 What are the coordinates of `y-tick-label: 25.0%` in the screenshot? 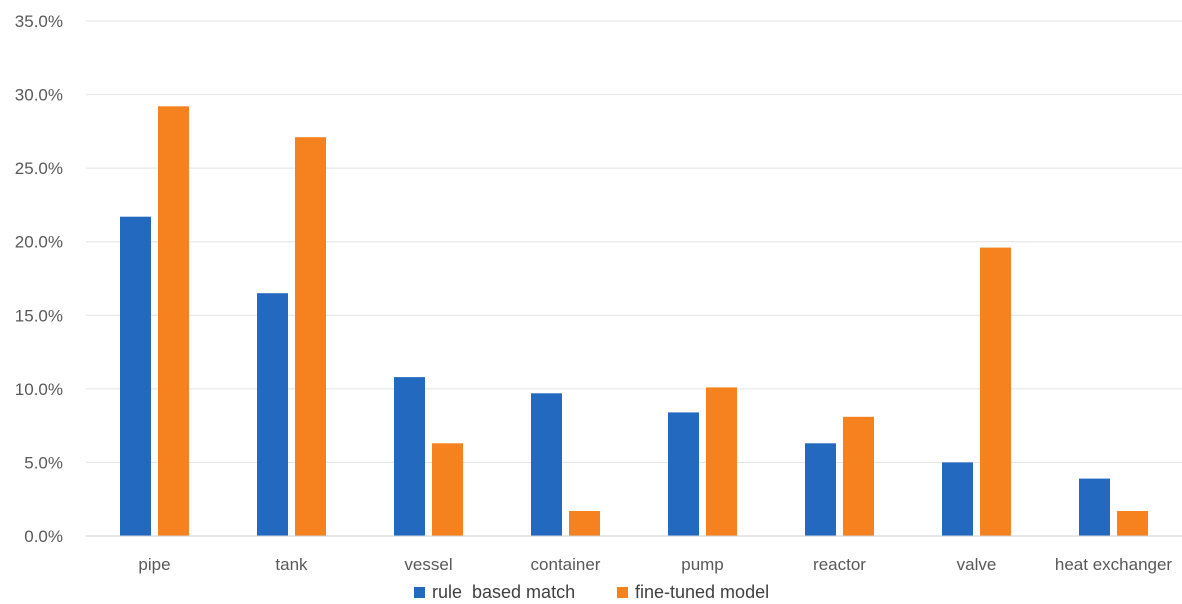 It's located at (39, 168).